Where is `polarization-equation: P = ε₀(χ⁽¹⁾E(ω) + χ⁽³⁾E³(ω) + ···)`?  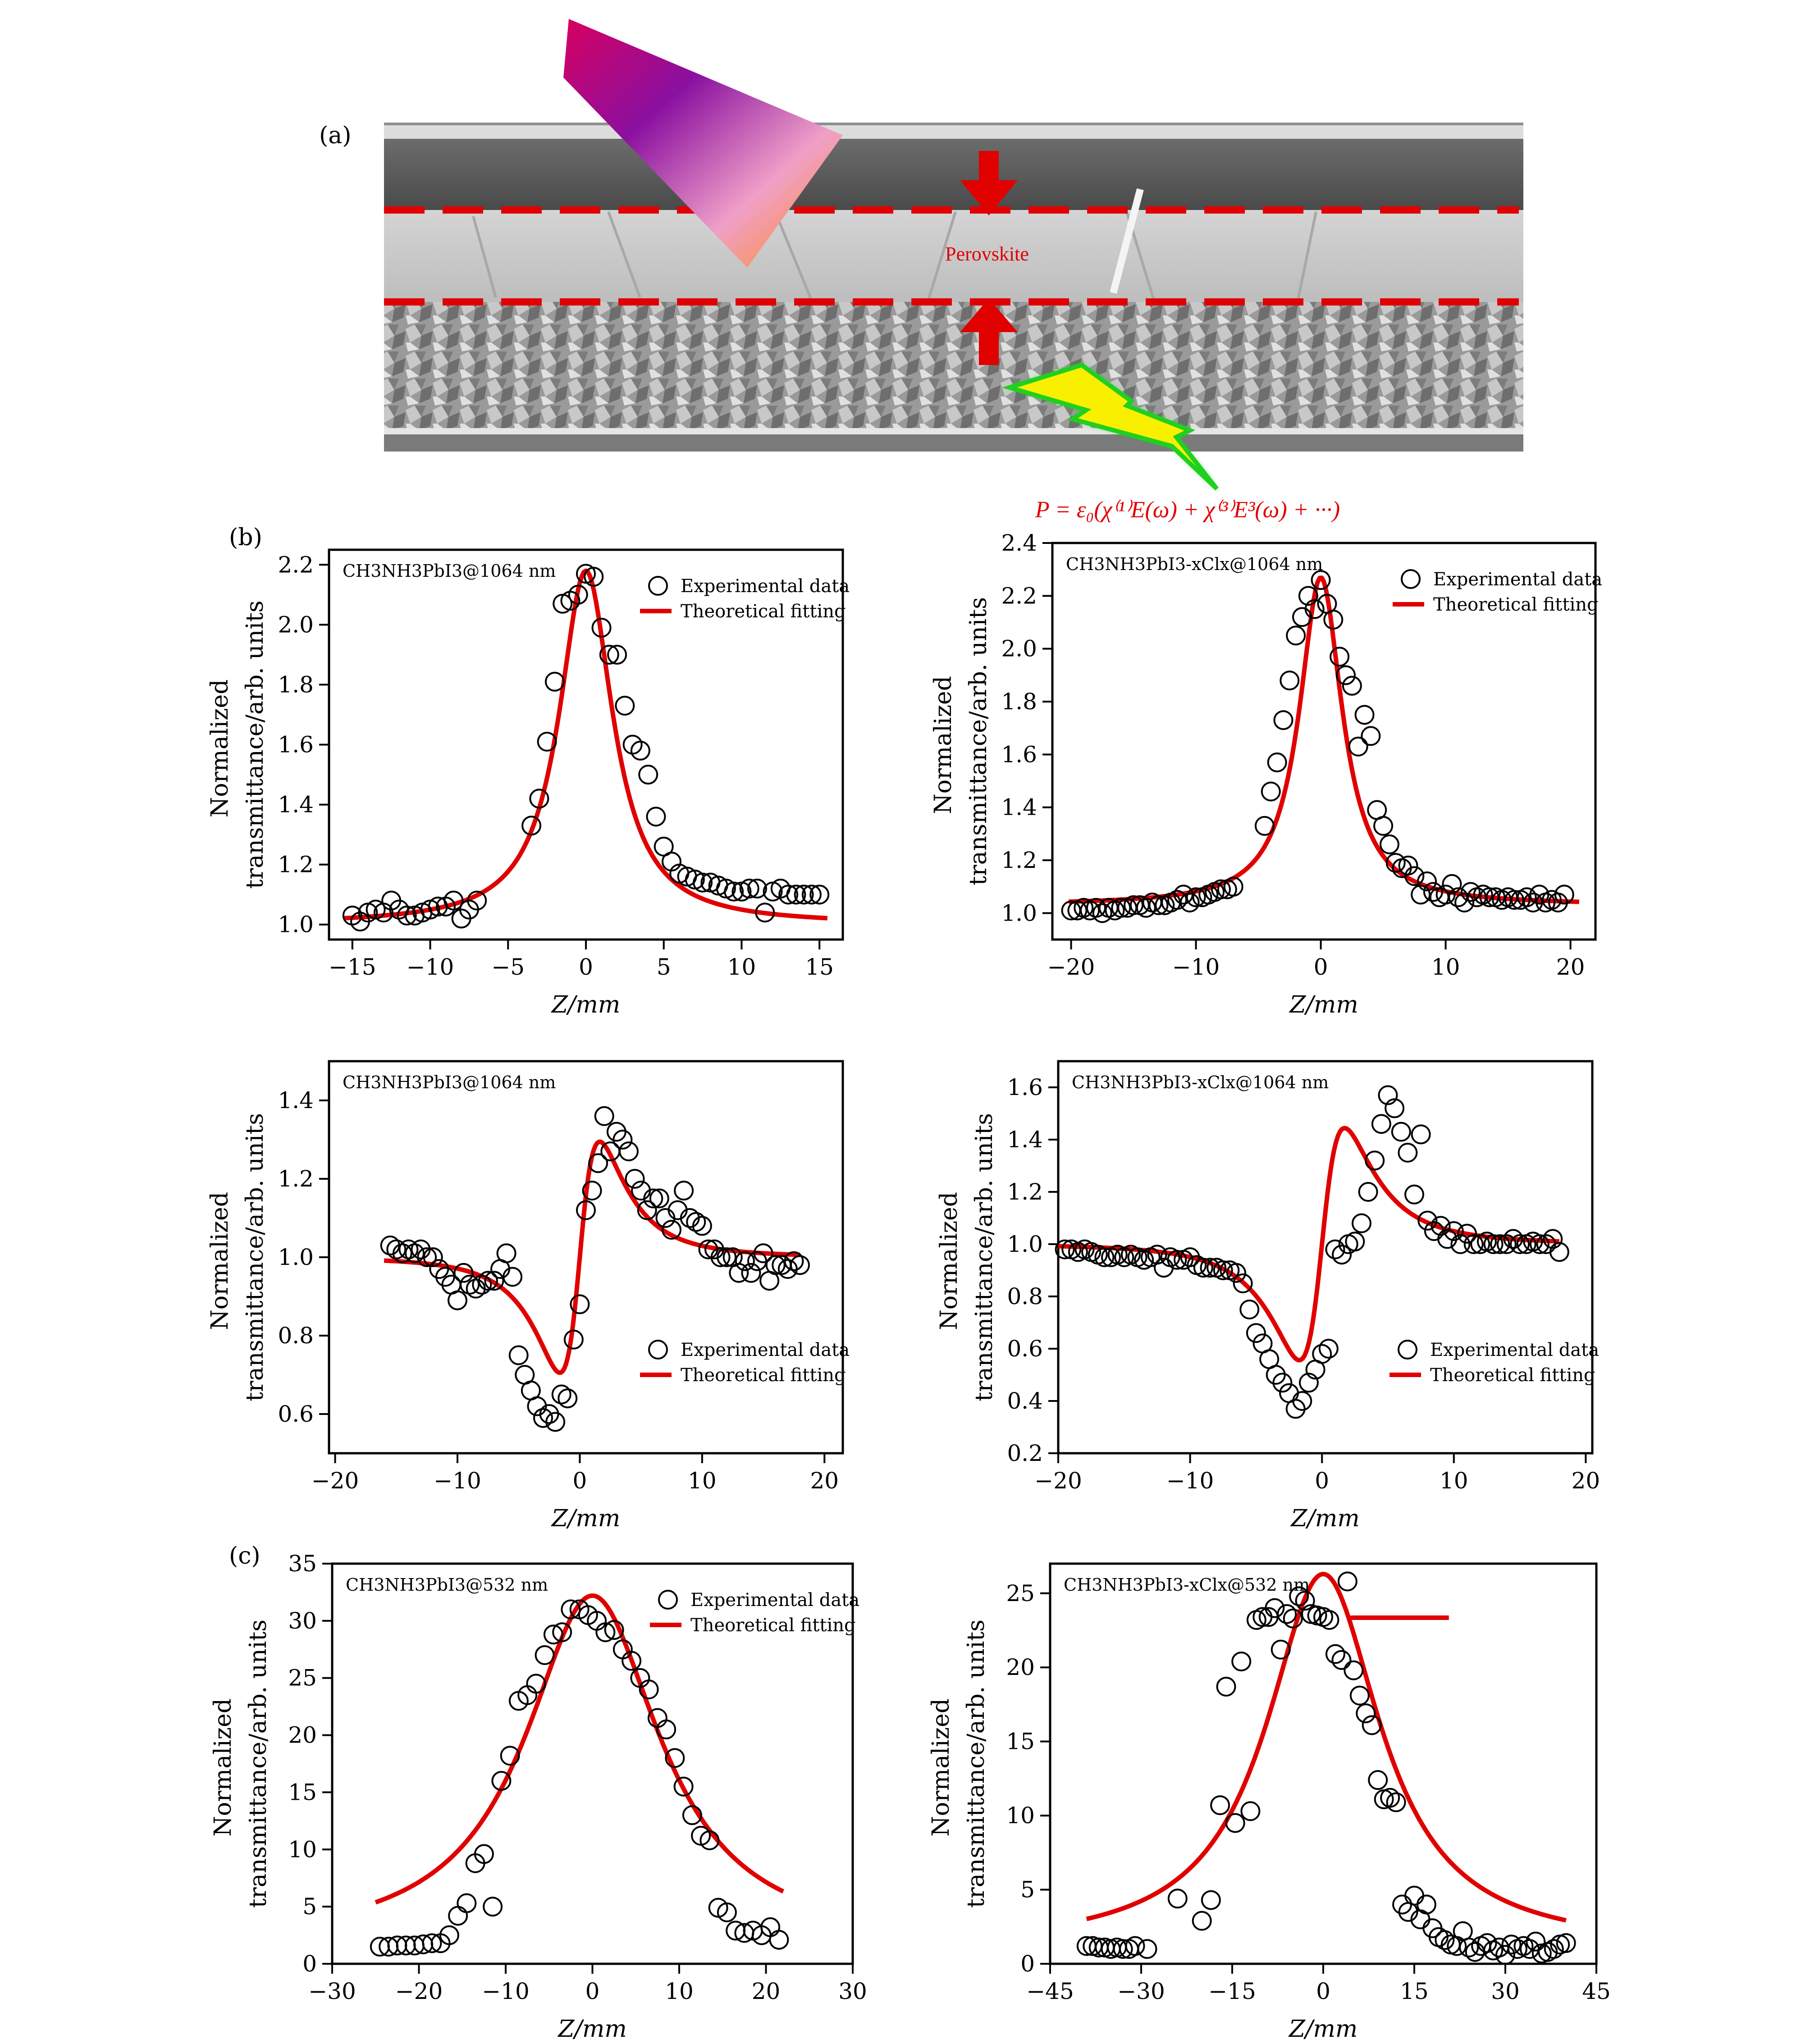 polarization-equation: P = ε₀(χ⁽¹⁾E(ω) + χ⁽³⁾E³(ω) + ···) is located at coordinates (1187, 510).